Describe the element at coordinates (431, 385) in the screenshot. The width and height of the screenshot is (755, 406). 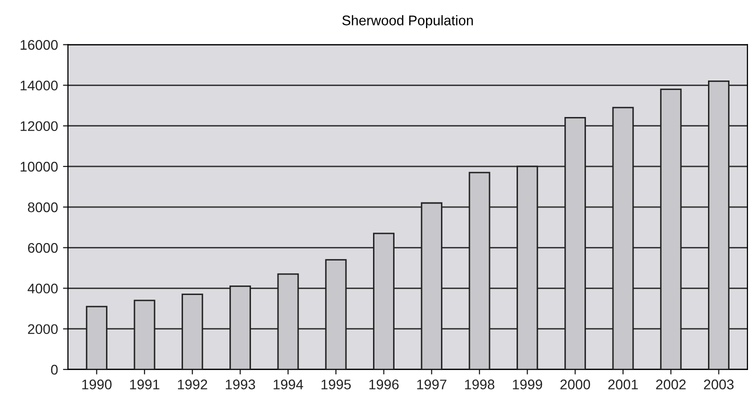
I see `x-tick-label: 1997` at that location.